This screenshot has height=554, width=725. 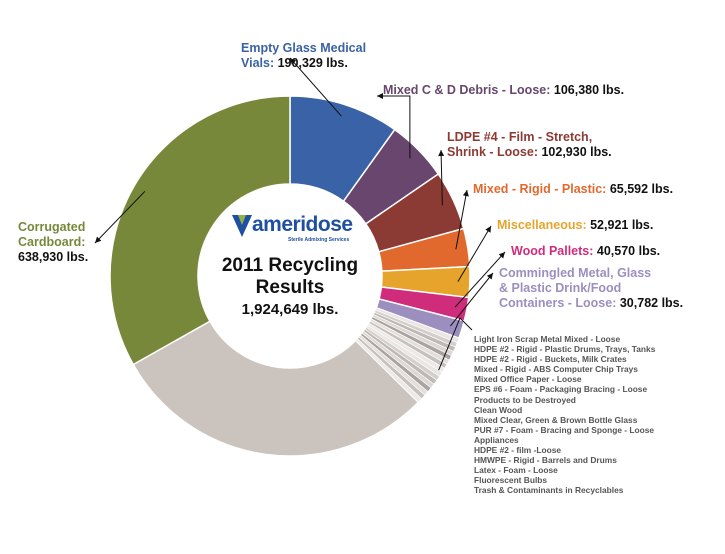 What do you see at coordinates (455, 344) in the screenshot?
I see `leader-line-small-items` at bounding box center [455, 344].